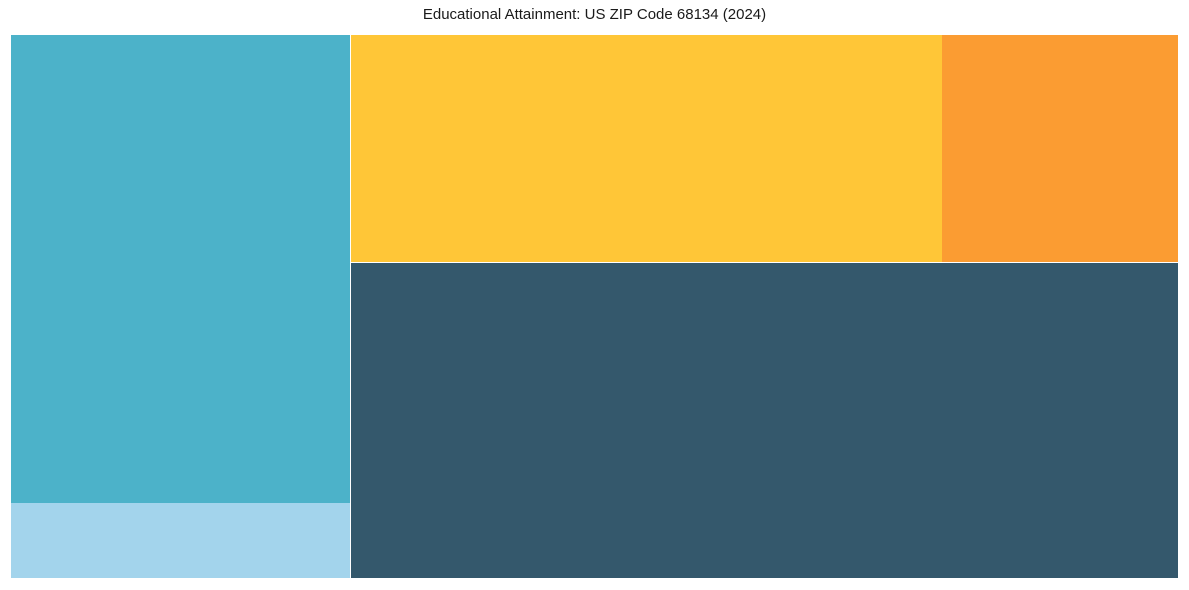 The image size is (1189, 590). Describe the element at coordinates (180, 49) in the screenshot. I see `treemap-tile-label: High School Graduate` at that location.